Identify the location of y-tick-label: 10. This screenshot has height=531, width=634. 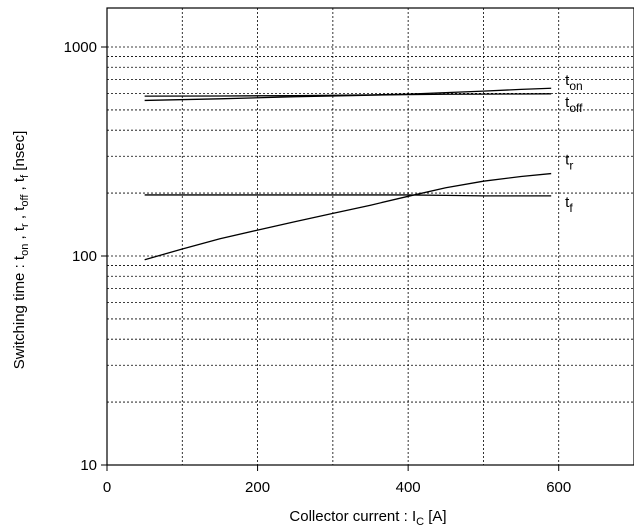
(88, 465).